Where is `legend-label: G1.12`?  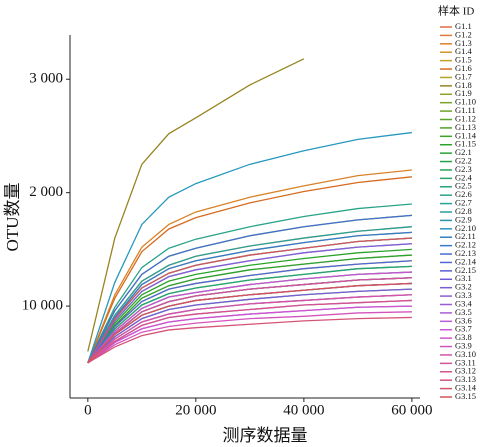 legend-label: G1.12 is located at coordinates (465, 118).